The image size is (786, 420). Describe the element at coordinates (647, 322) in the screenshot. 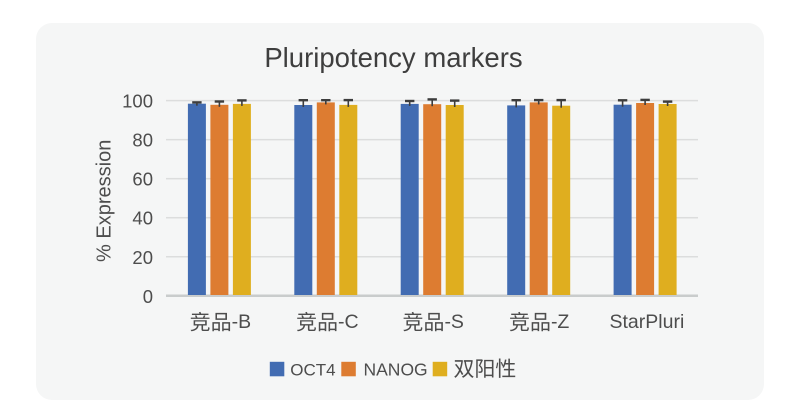

I see `svg-text: StarPluri` at that location.